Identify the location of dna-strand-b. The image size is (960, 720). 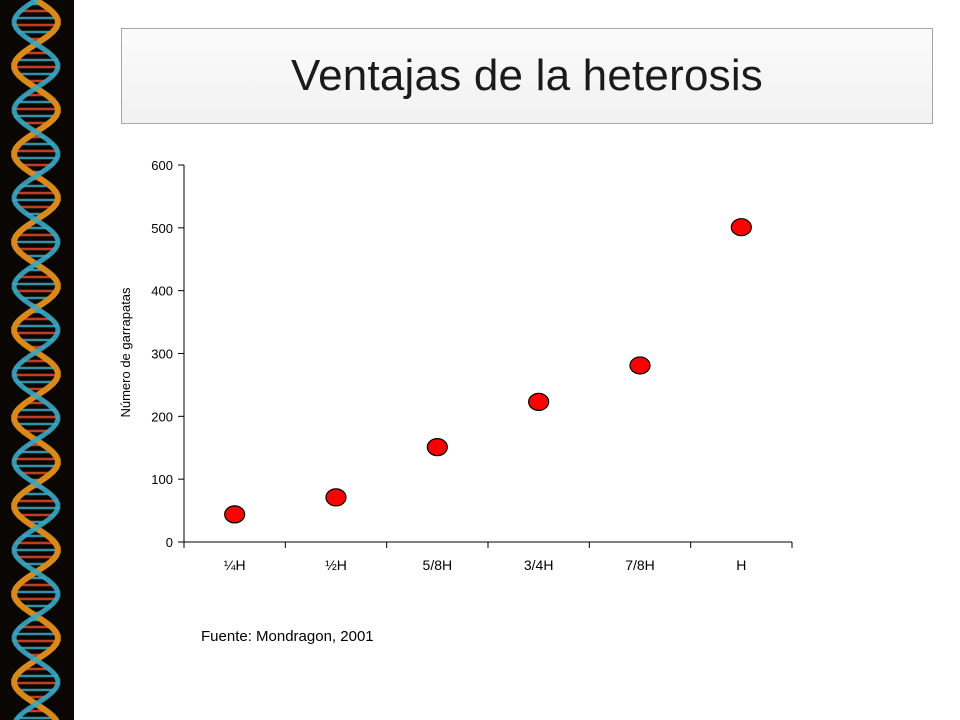
(36, 360).